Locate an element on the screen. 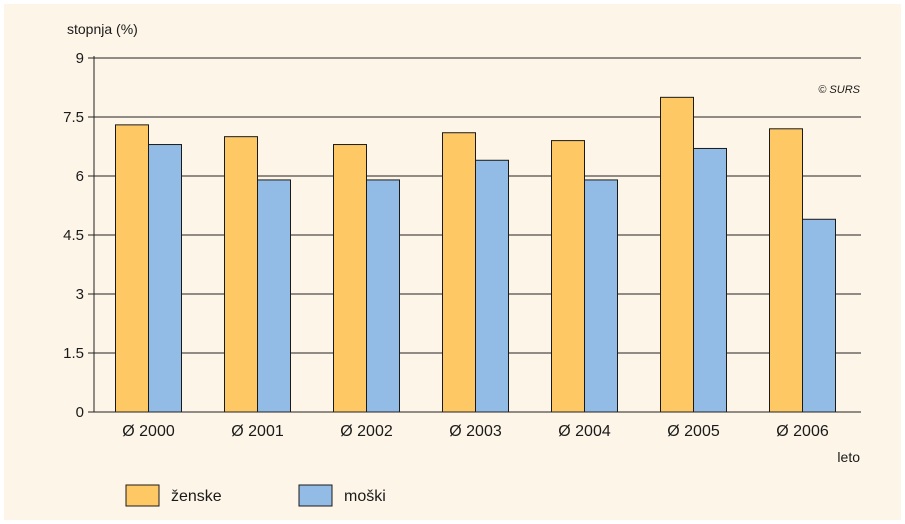  legend-label: ženske is located at coordinates (196, 496).